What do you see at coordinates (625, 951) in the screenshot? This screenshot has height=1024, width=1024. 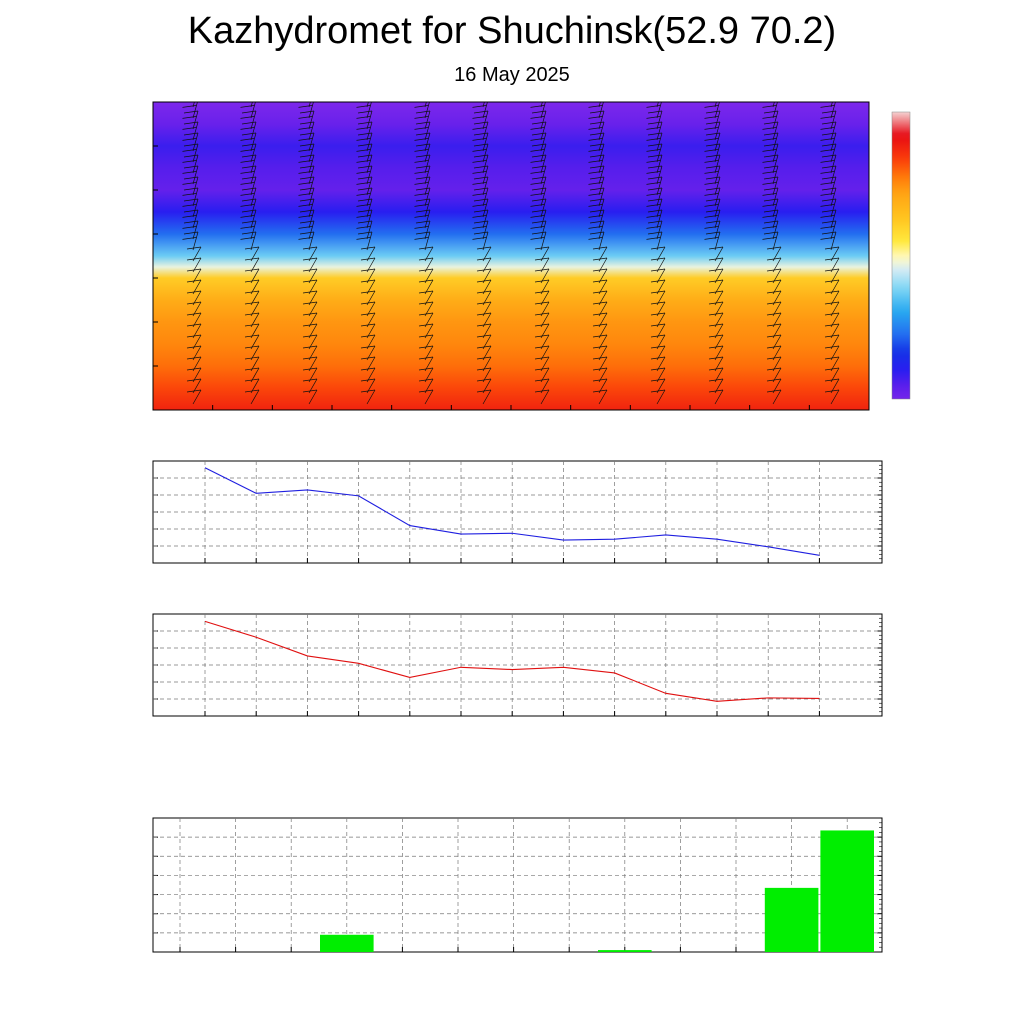 I see `precip-bar` at bounding box center [625, 951].